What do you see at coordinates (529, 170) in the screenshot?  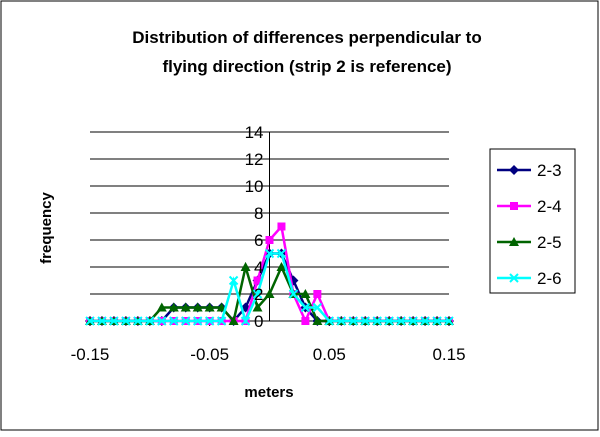 I see `legend-item-2-3: 2-3` at bounding box center [529, 170].